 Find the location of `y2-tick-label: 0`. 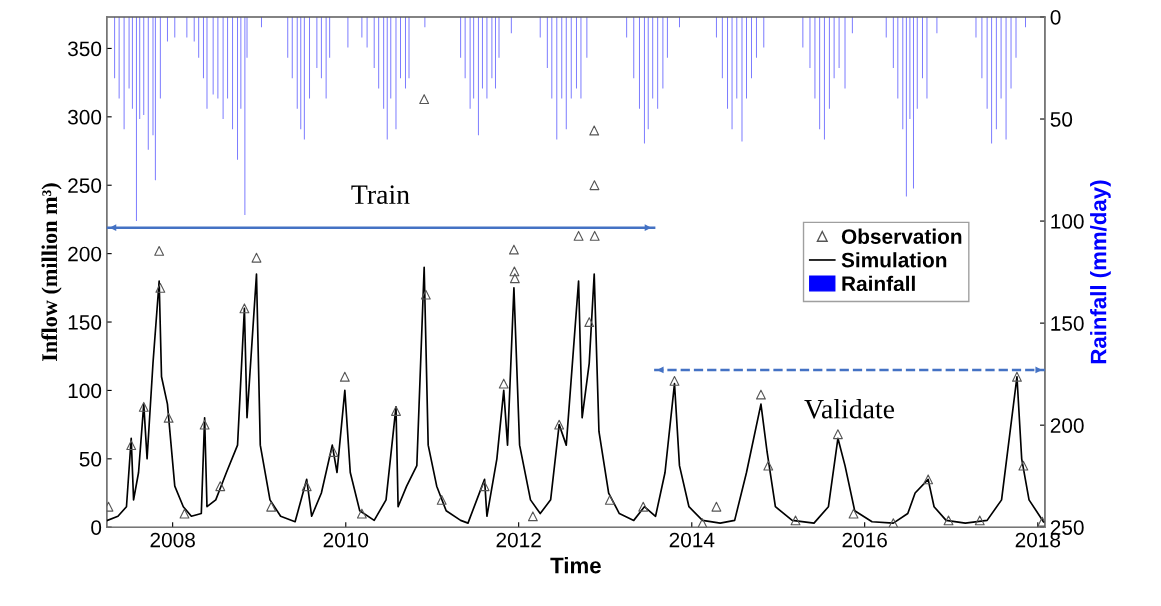

y2-tick-label: 0 is located at coordinates (1055, 17).